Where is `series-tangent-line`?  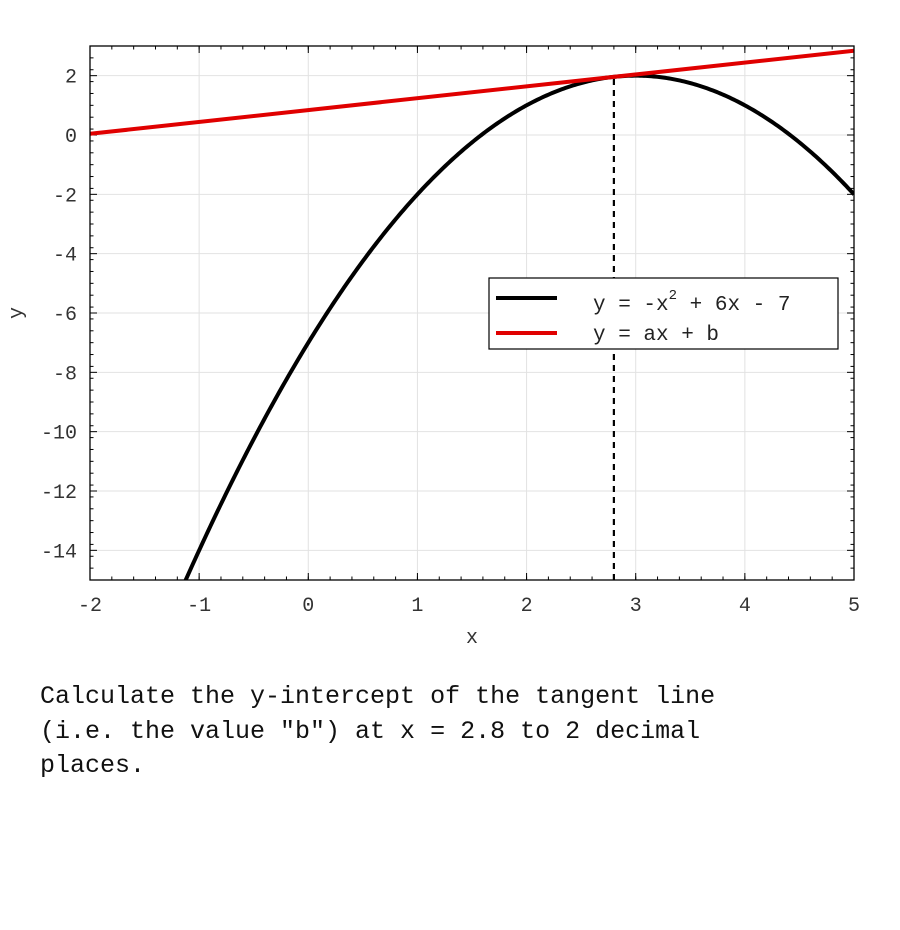
series-tangent-line is located at coordinates (472, 92).